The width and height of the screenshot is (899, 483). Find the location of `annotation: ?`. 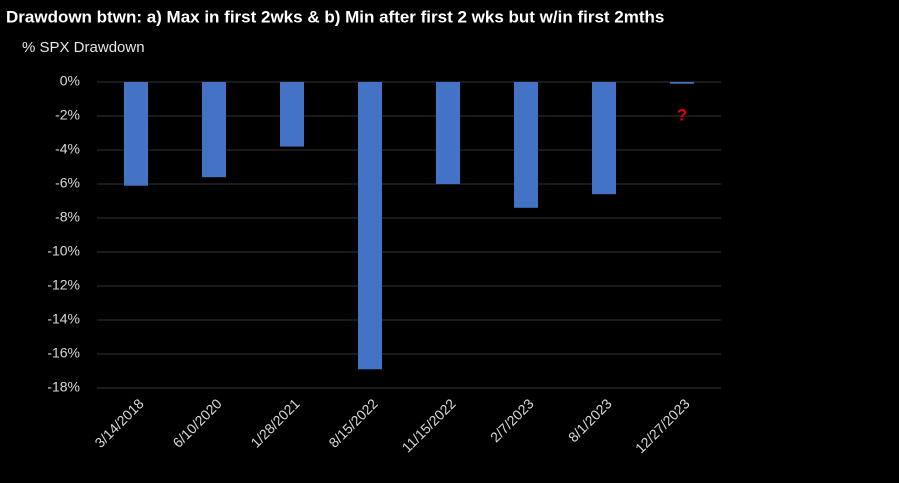

annotation: ? is located at coordinates (682, 114).